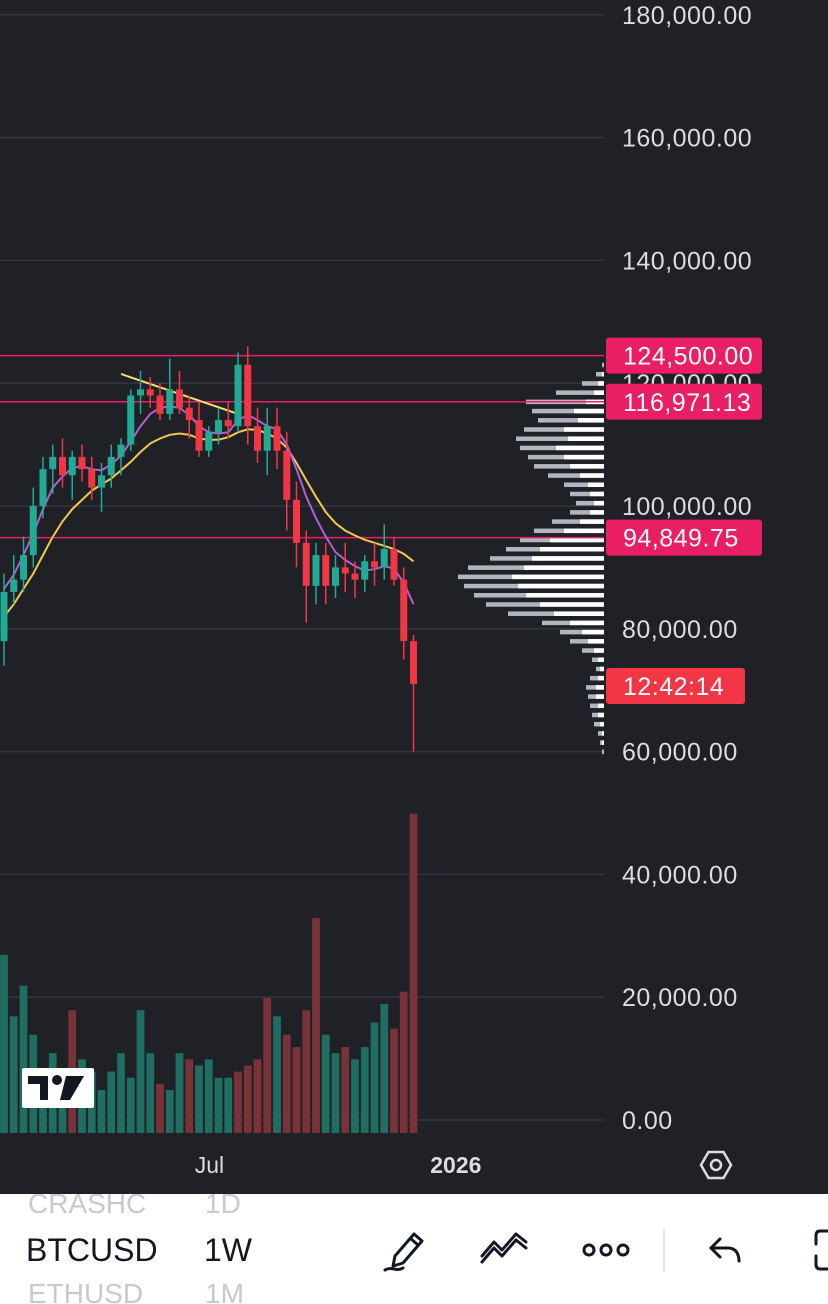 This screenshot has width=828, height=1304. Describe the element at coordinates (725, 1250) in the screenshot. I see `undo-button` at that location.